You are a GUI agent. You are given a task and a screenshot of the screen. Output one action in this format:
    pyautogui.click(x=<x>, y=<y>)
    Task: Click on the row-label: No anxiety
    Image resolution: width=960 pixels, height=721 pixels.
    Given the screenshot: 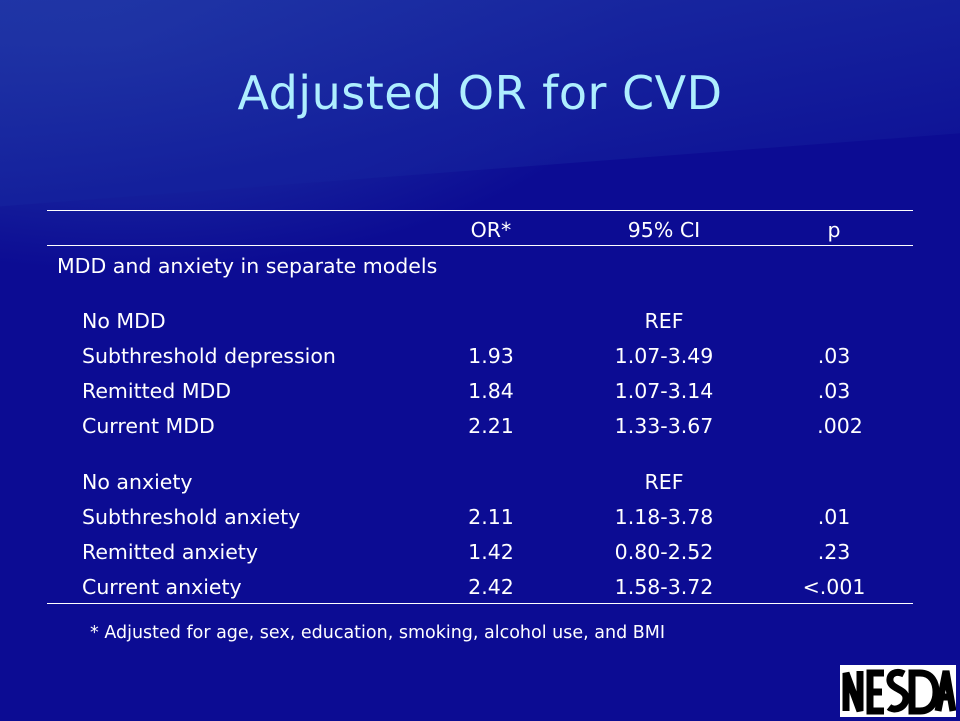 What is the action you would take?
    pyautogui.click(x=137, y=482)
    